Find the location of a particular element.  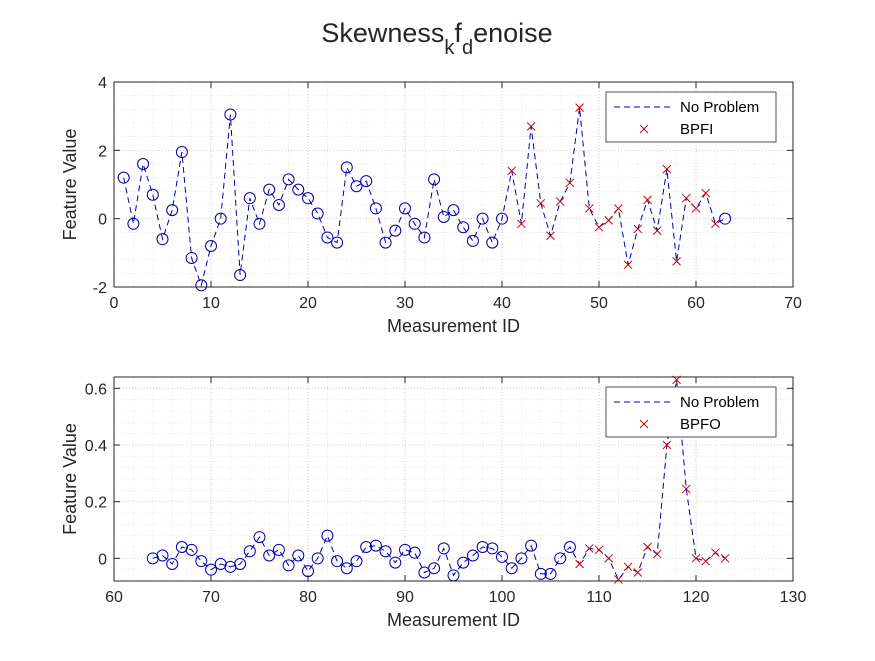

series-bpfo is located at coordinates (652, 479).